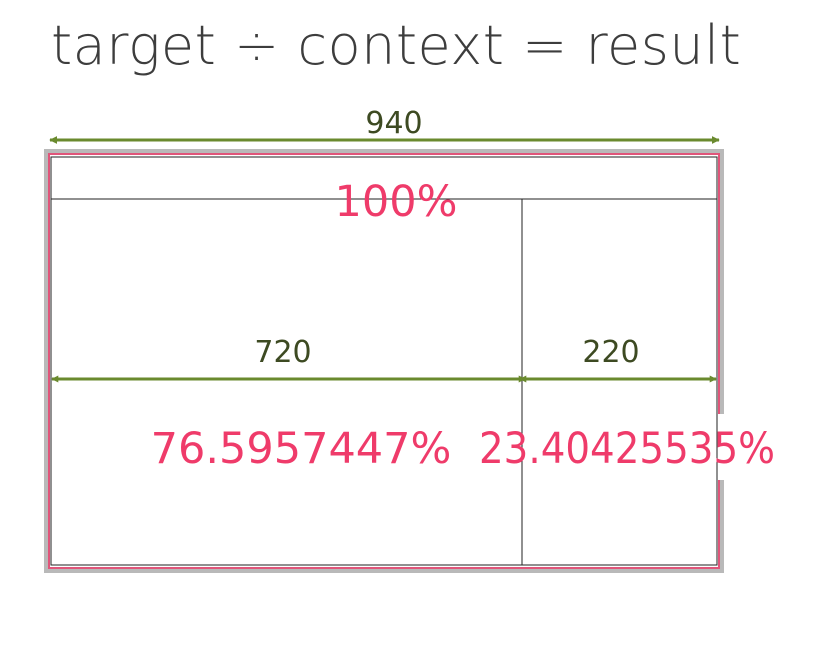 The image size is (826, 654). I want to click on side-percent-label: 23.40425535%, so click(627, 449).